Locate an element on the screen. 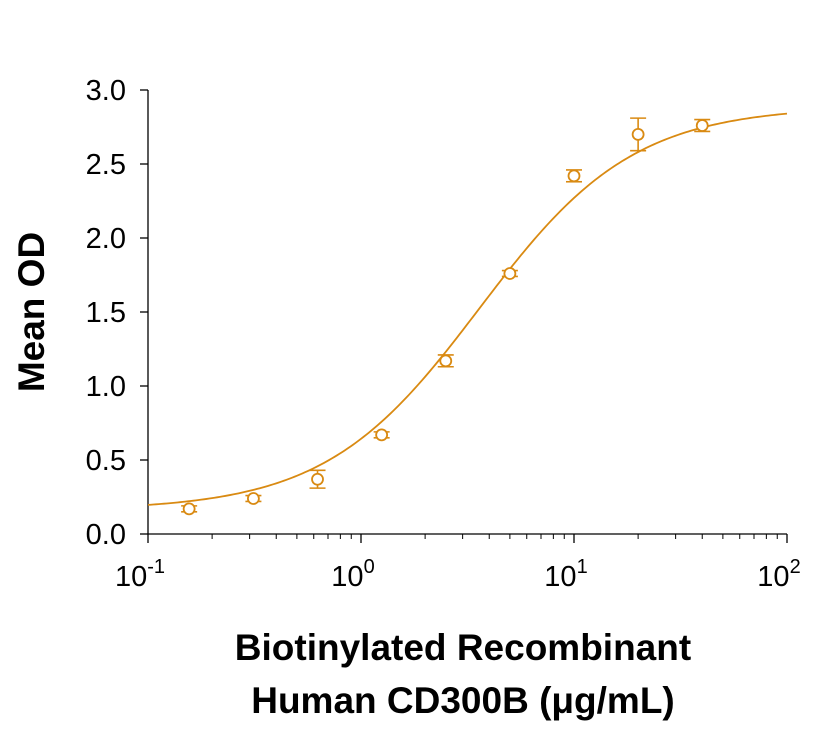 The width and height of the screenshot is (828, 735). y-tick-label: 1.0 is located at coordinates (106, 387).